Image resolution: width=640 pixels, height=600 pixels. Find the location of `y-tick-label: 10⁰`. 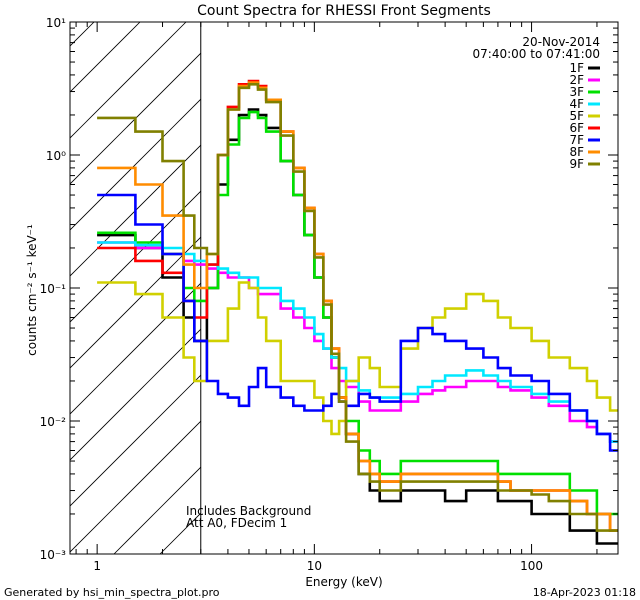

y-tick-label: 10⁰ is located at coordinates (56, 156).